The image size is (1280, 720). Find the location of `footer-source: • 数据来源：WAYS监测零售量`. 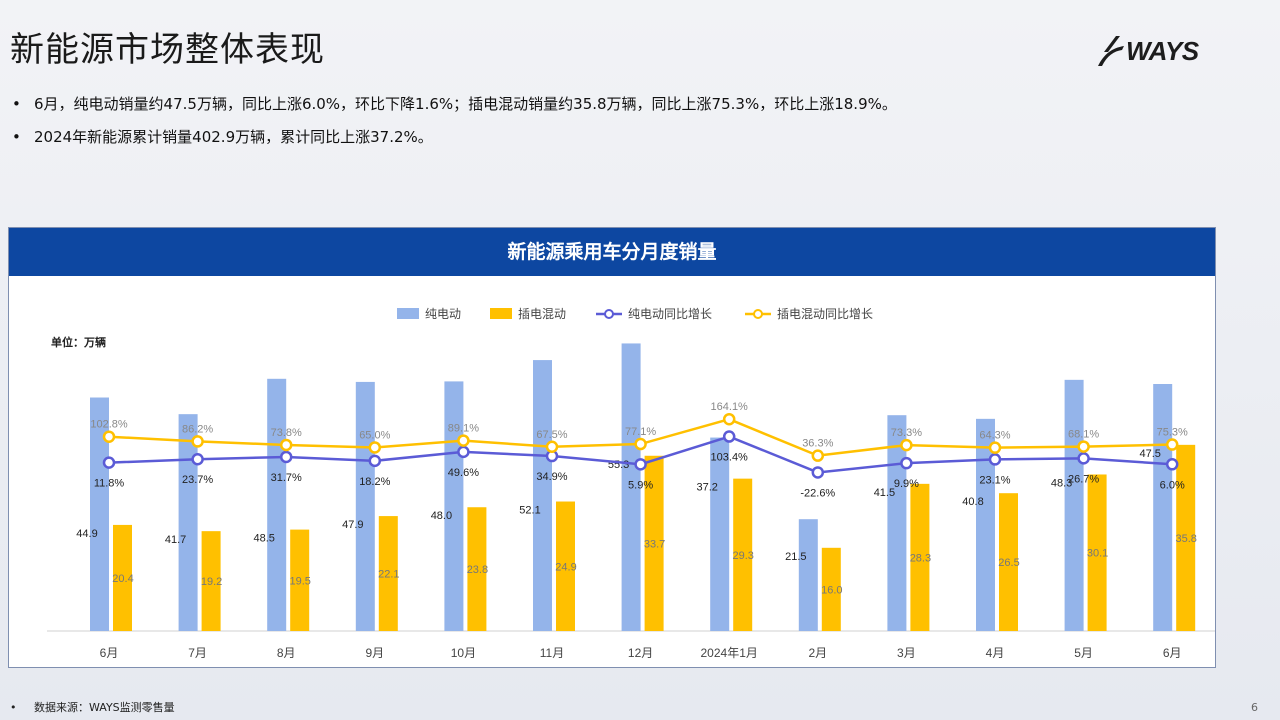

footer-source: • 数据来源：WAYS监测零售量 is located at coordinates (92, 707).